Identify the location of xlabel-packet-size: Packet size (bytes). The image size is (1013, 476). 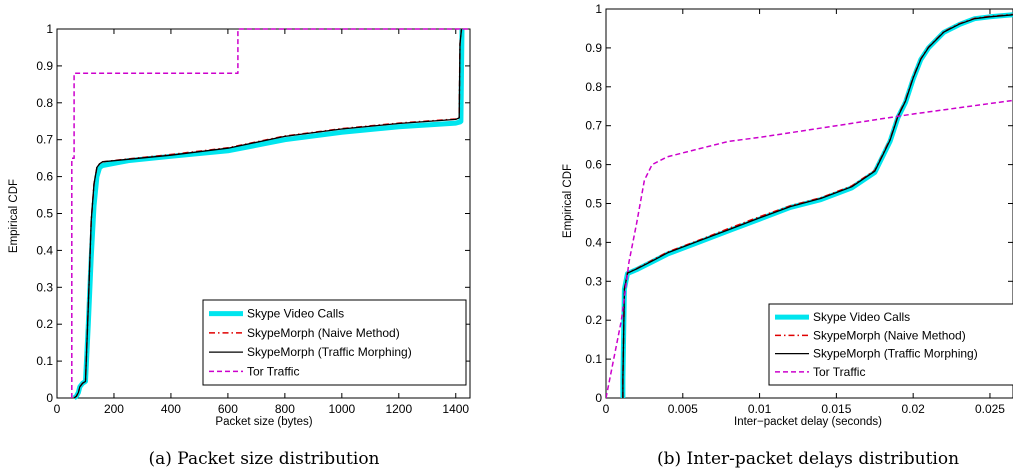
(263, 422).